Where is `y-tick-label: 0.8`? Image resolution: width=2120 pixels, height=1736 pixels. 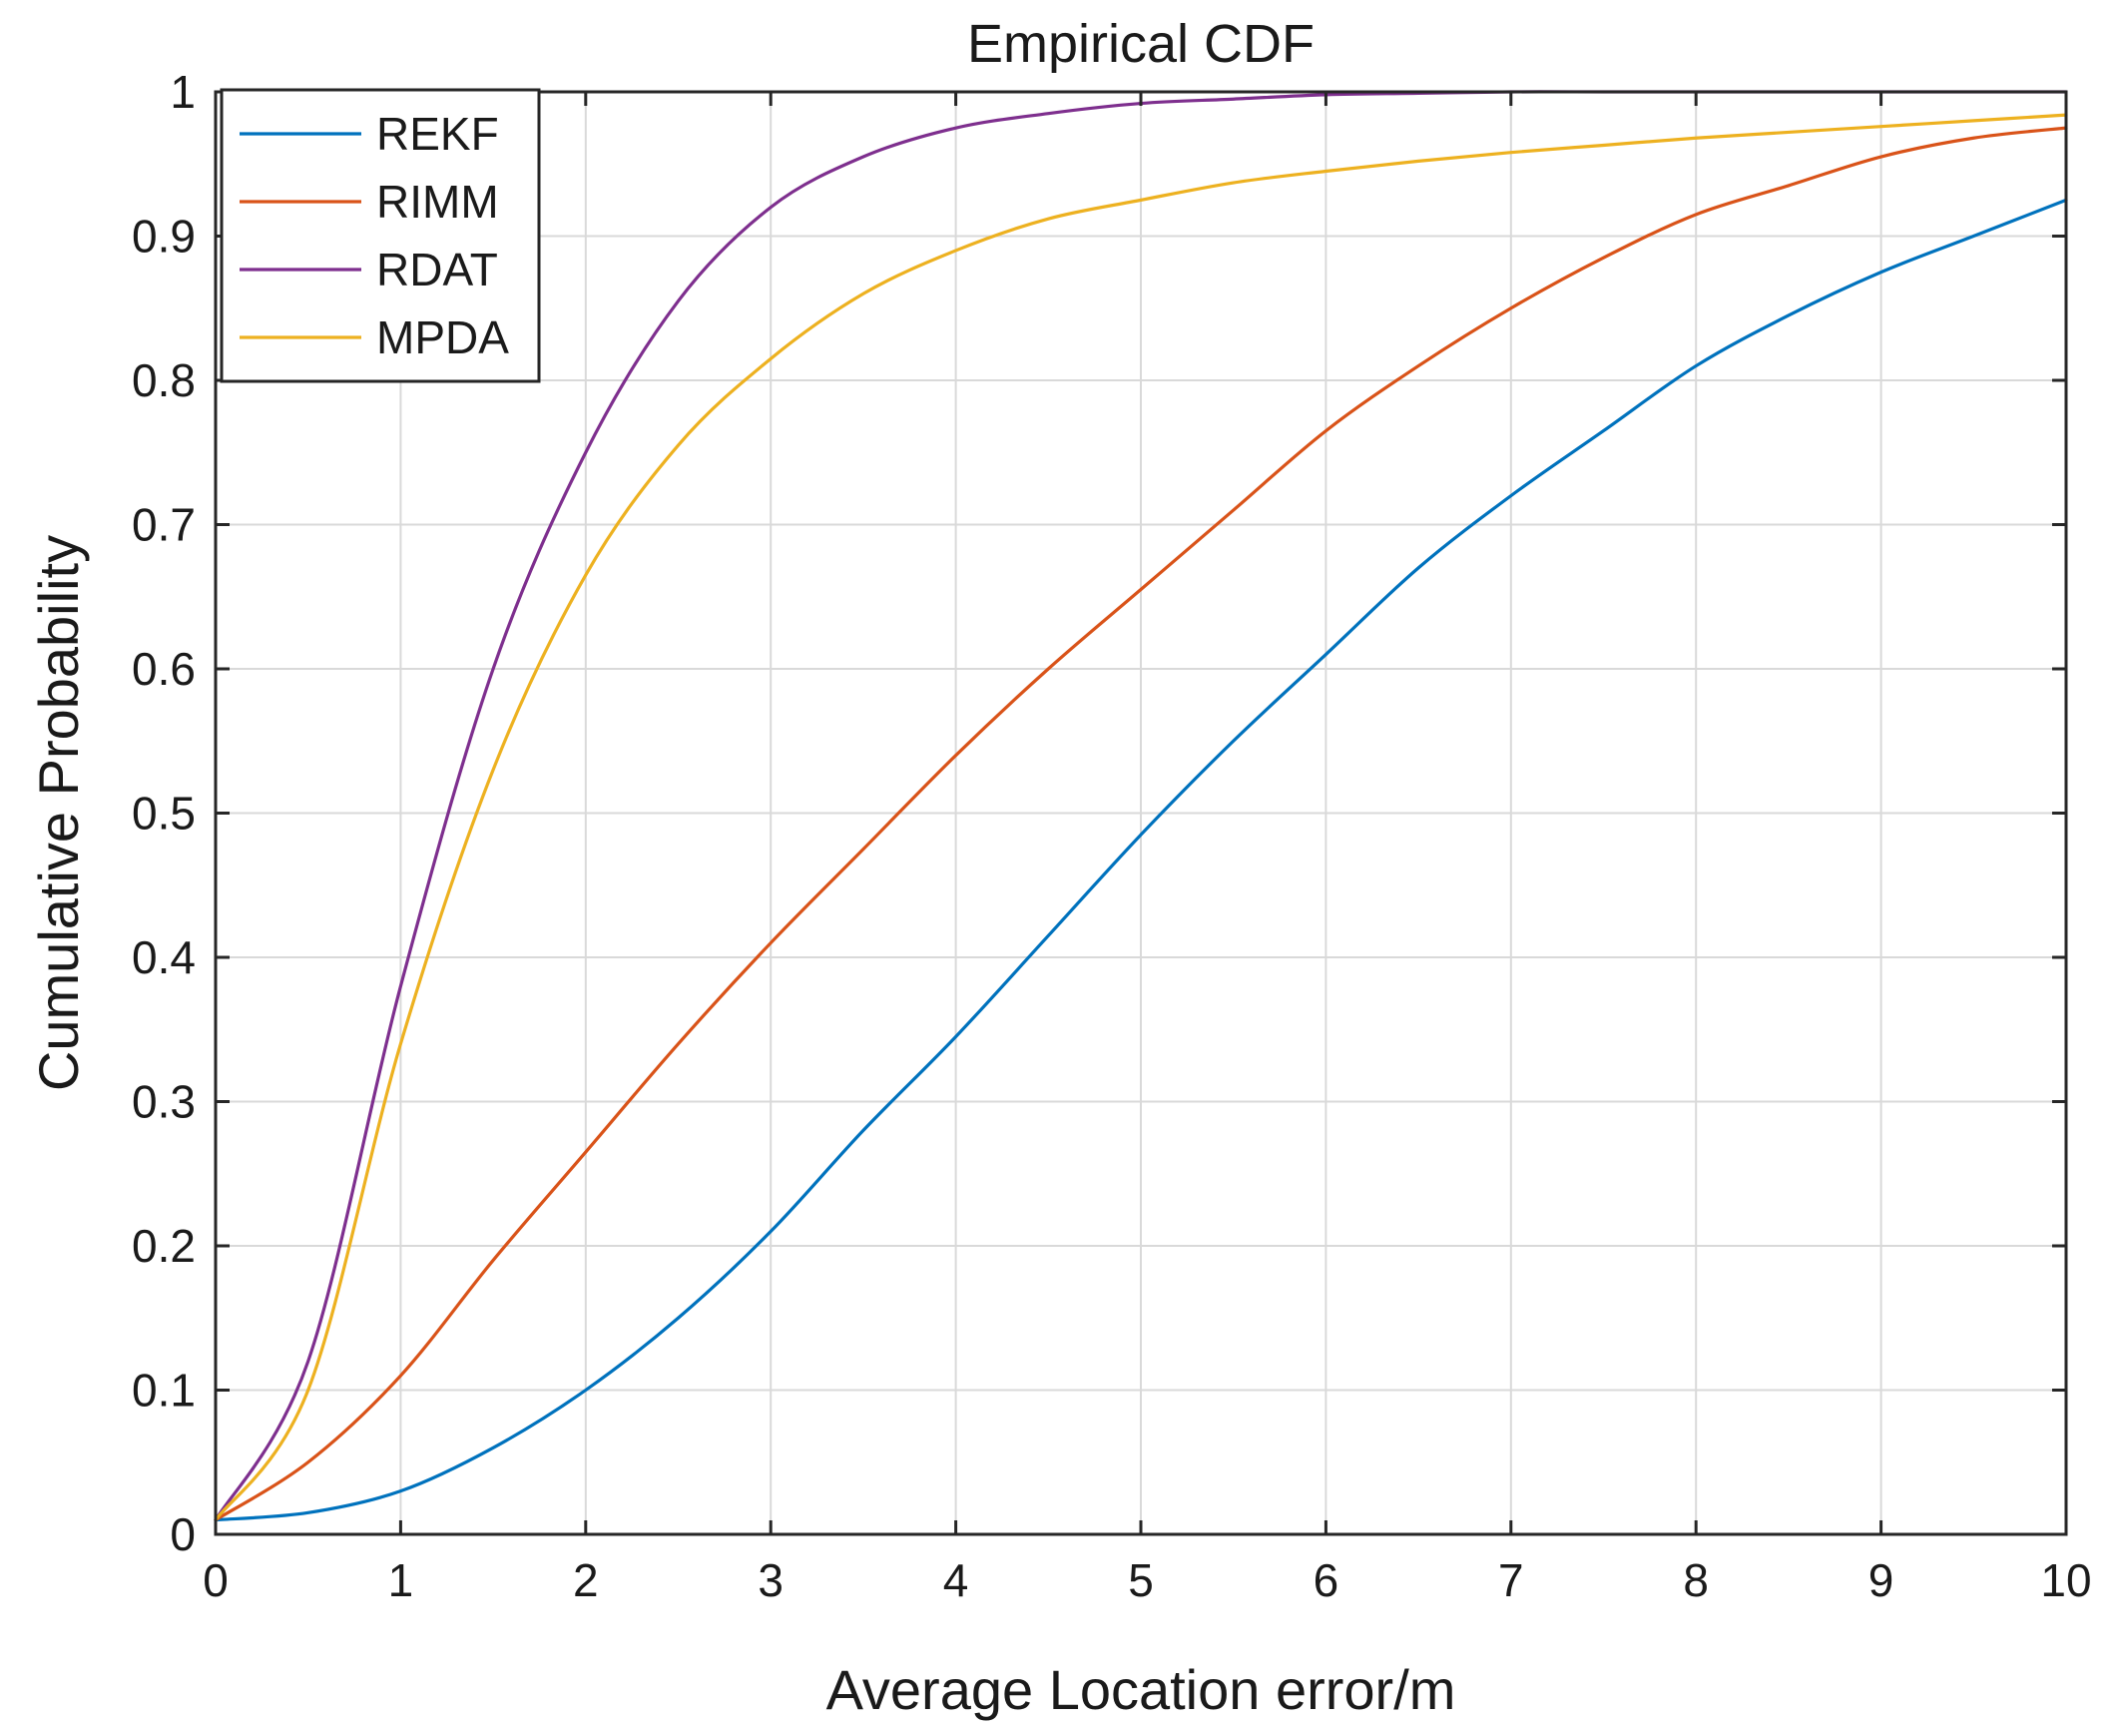 y-tick-label: 0.8 is located at coordinates (164, 380).